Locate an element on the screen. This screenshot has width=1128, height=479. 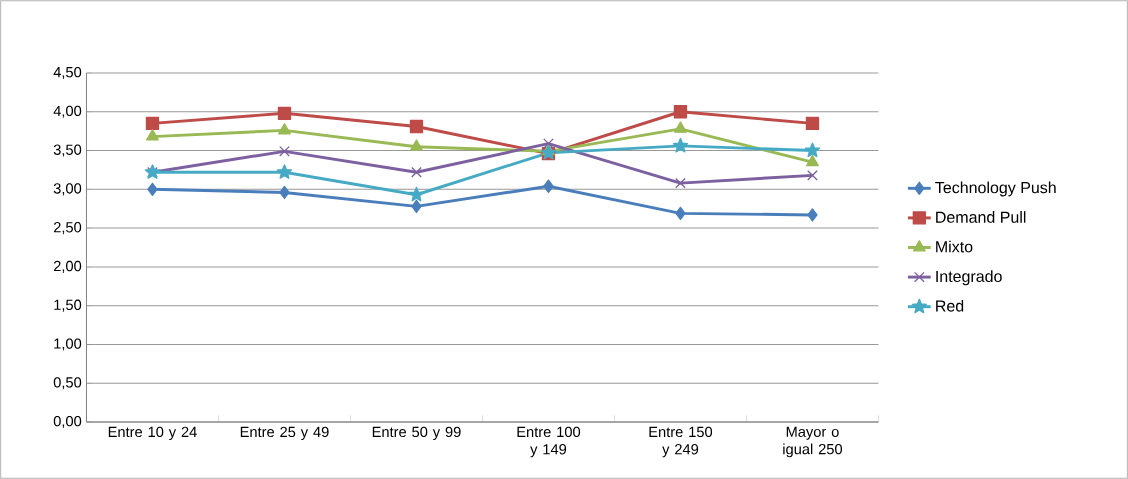
x-tick-label: Entre 50 y 99 is located at coordinates (416, 433).